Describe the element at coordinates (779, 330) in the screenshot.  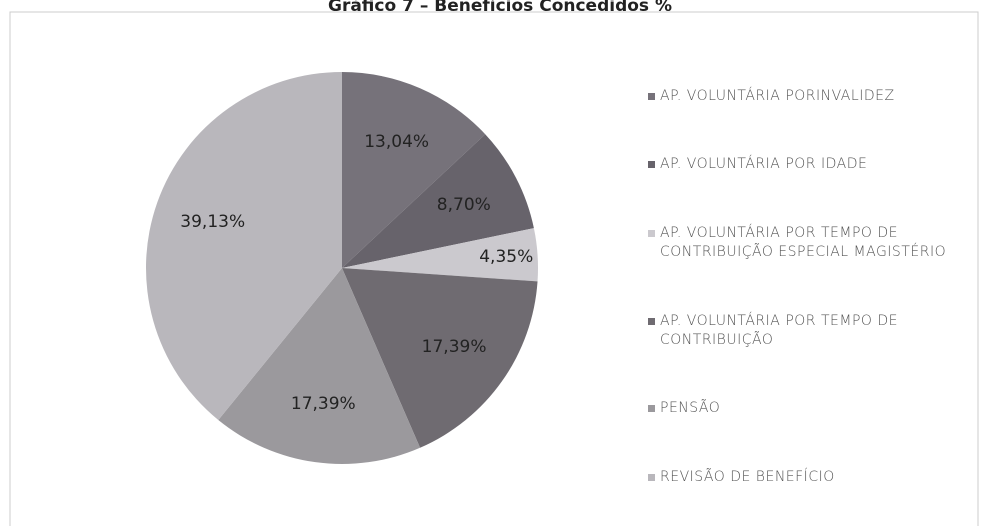
I see `legend-label: AP. VOLUNTÁRIA POR TEMPO DE CONTRIBUIÇÃO` at that location.